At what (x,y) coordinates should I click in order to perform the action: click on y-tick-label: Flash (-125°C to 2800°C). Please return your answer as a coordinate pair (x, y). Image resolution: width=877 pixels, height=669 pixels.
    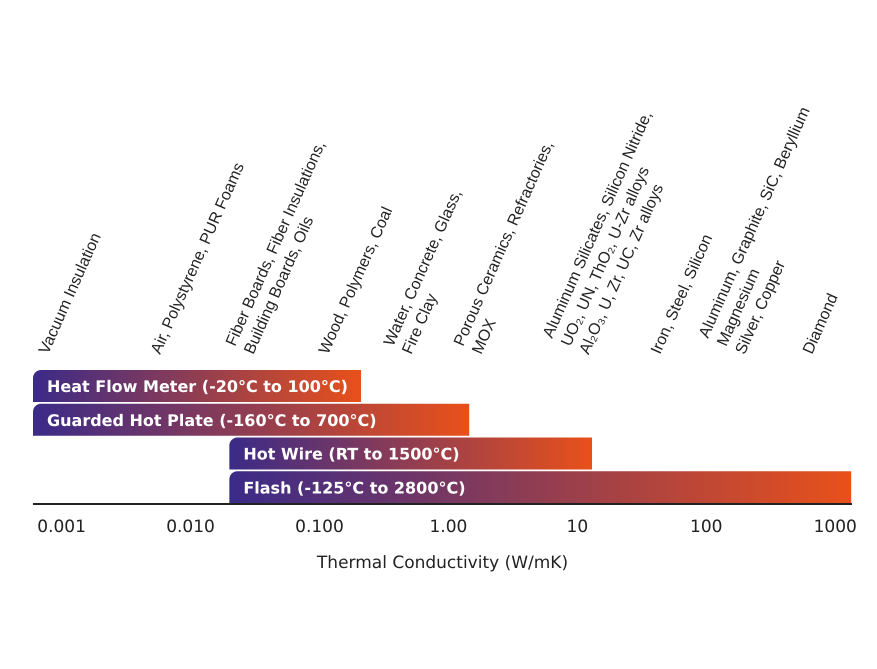
    Looking at the image, I should click on (354, 488).